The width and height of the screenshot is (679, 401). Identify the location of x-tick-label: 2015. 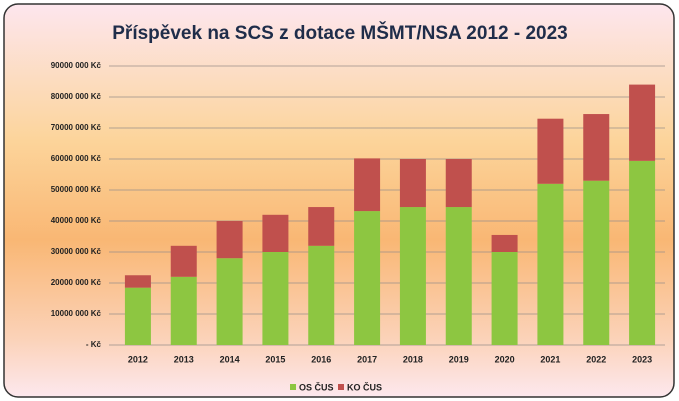
(275, 359).